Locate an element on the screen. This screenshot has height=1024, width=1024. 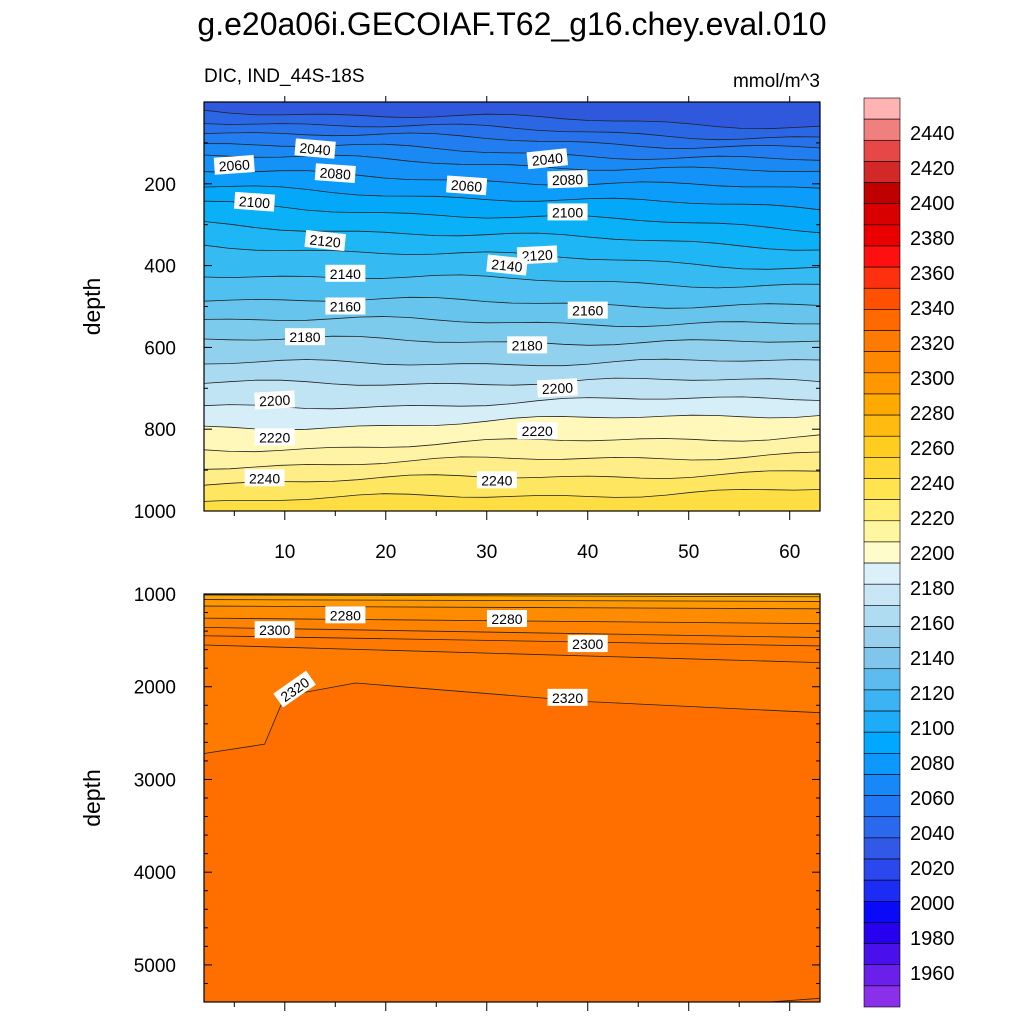
colorbar-label: 2340 is located at coordinates (932, 309).